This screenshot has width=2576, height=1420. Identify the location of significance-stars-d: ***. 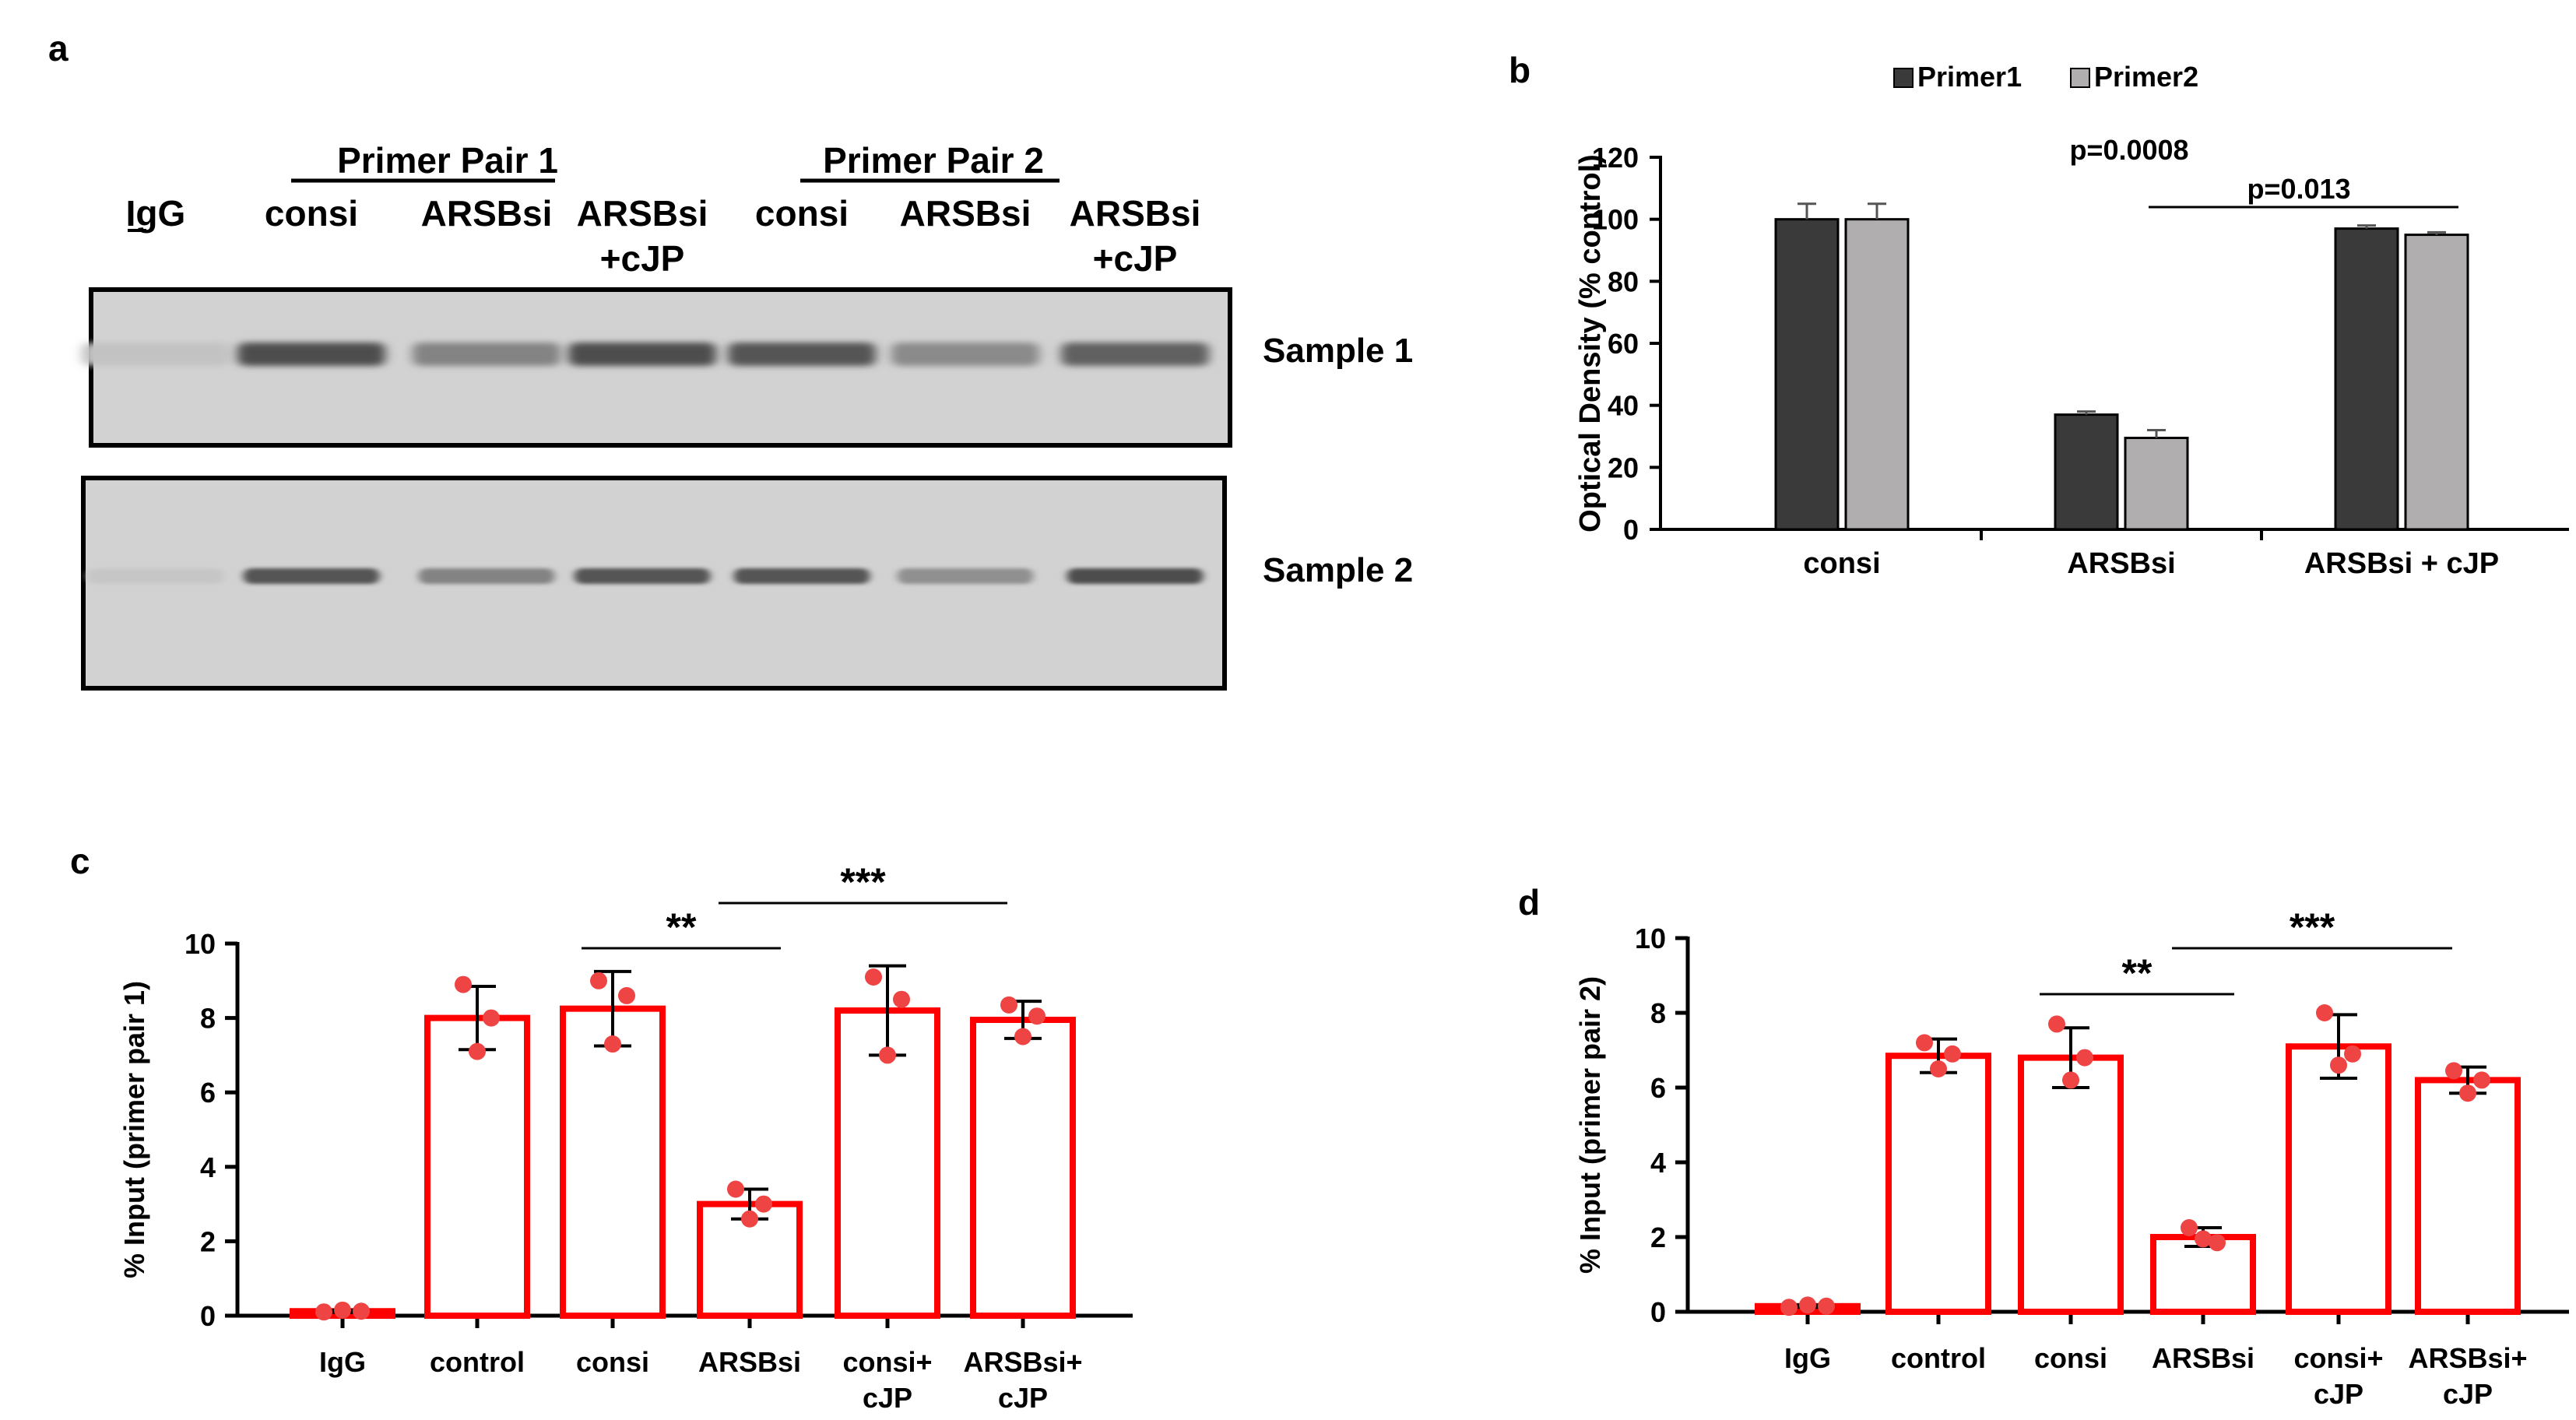
(2312, 927).